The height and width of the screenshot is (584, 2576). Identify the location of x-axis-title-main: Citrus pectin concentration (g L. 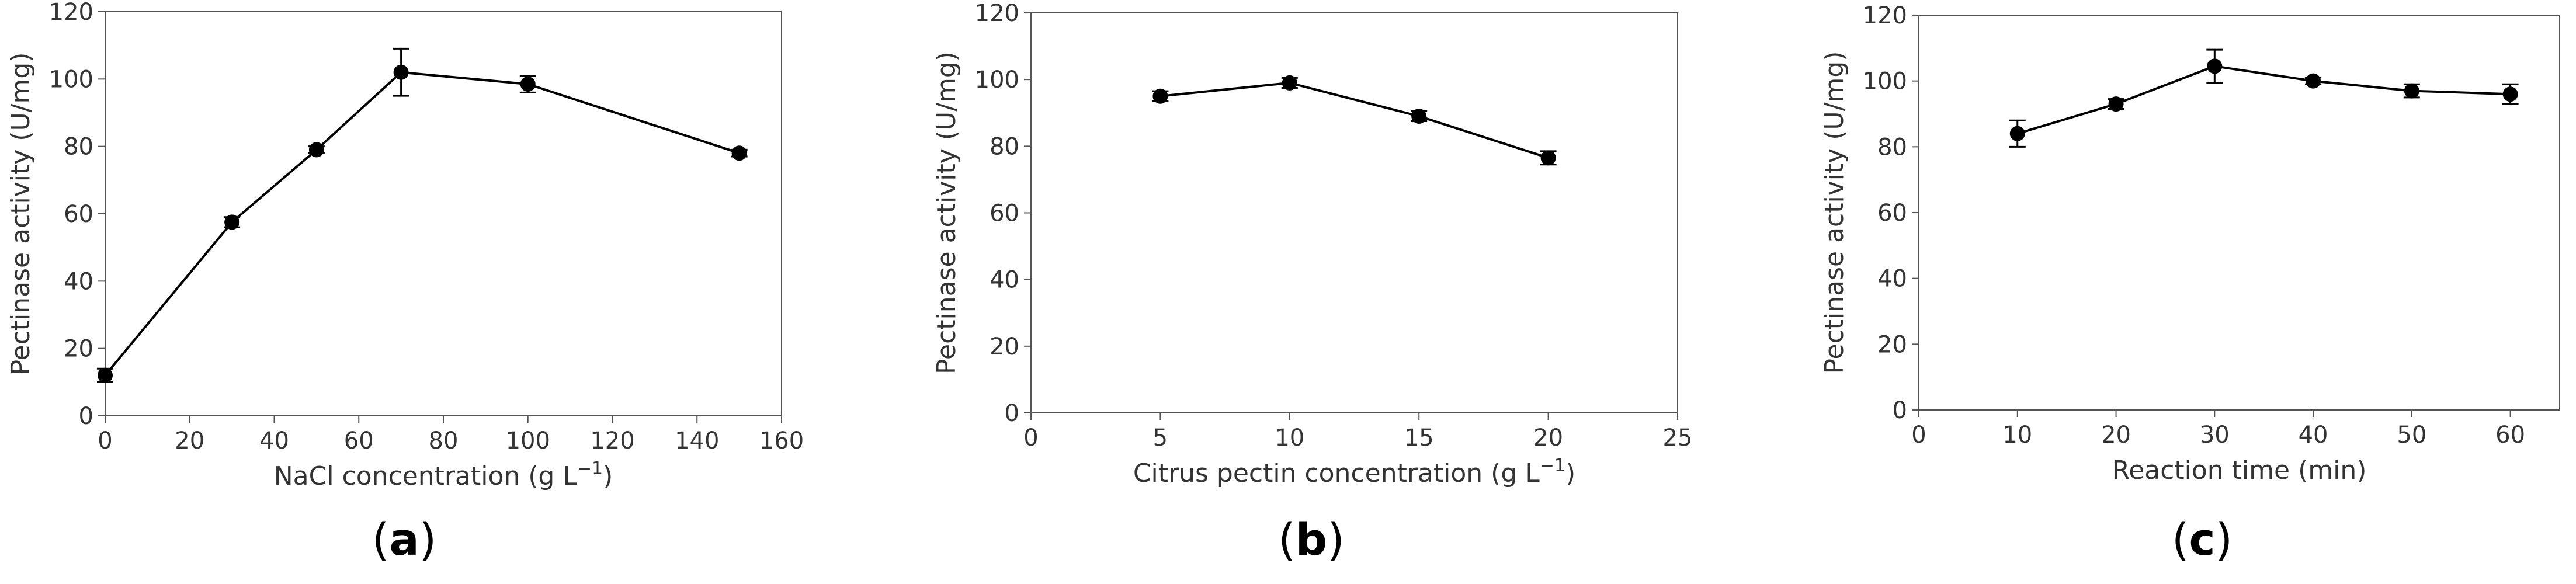
(1336, 473).